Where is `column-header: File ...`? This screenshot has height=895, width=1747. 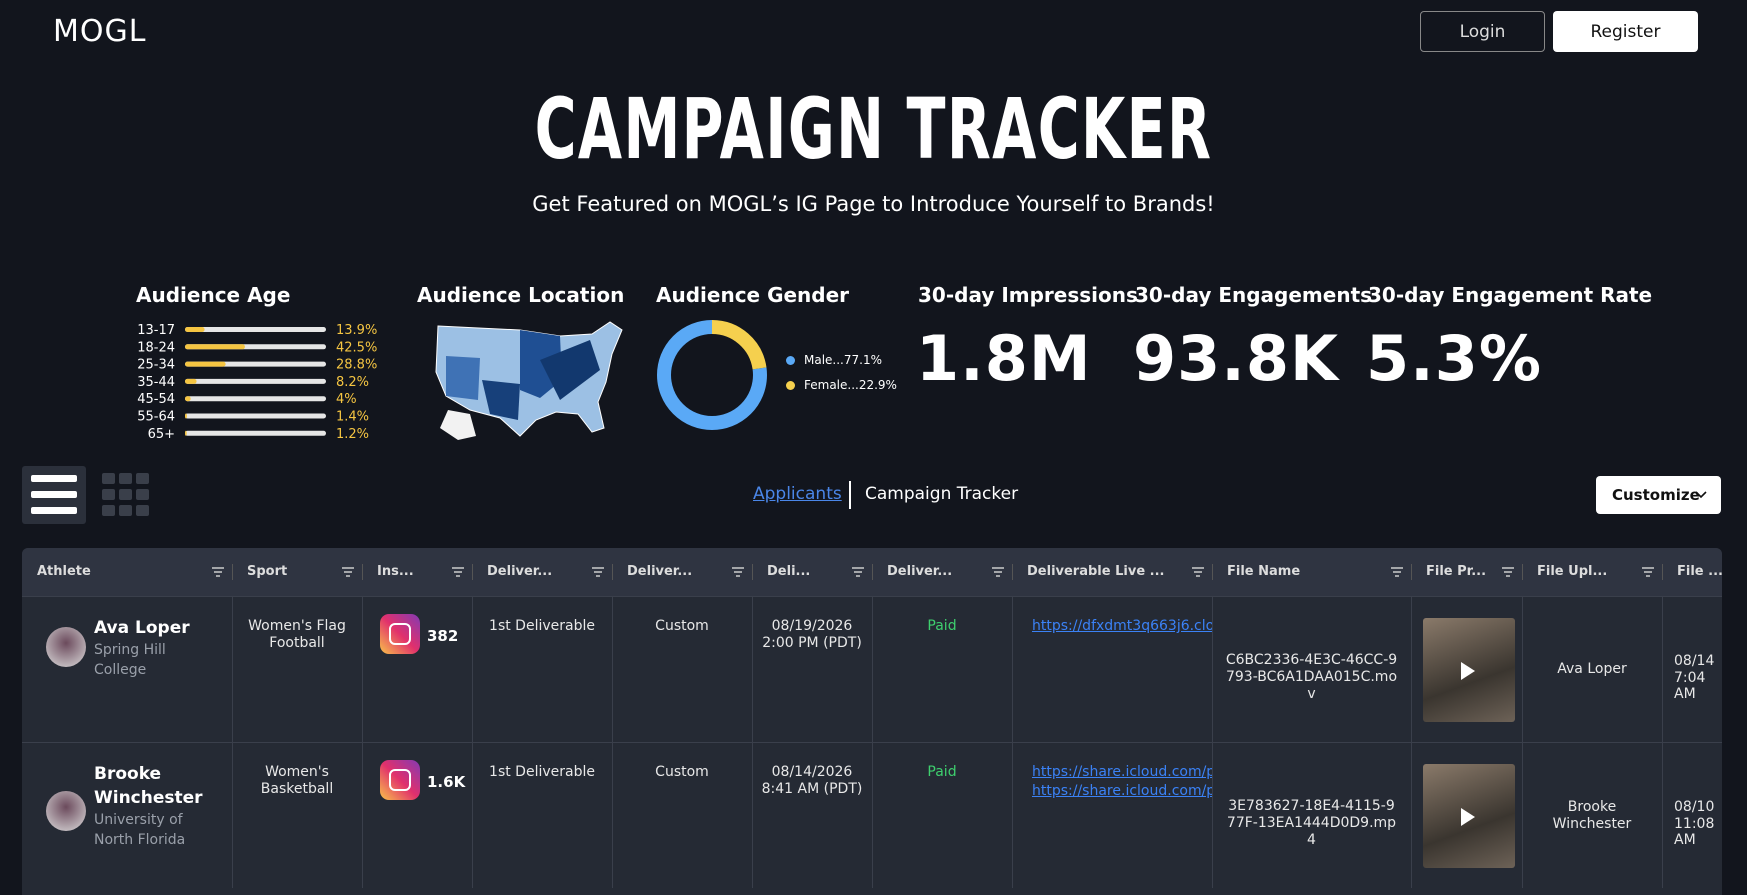 column-header: File ... is located at coordinates (1699, 571).